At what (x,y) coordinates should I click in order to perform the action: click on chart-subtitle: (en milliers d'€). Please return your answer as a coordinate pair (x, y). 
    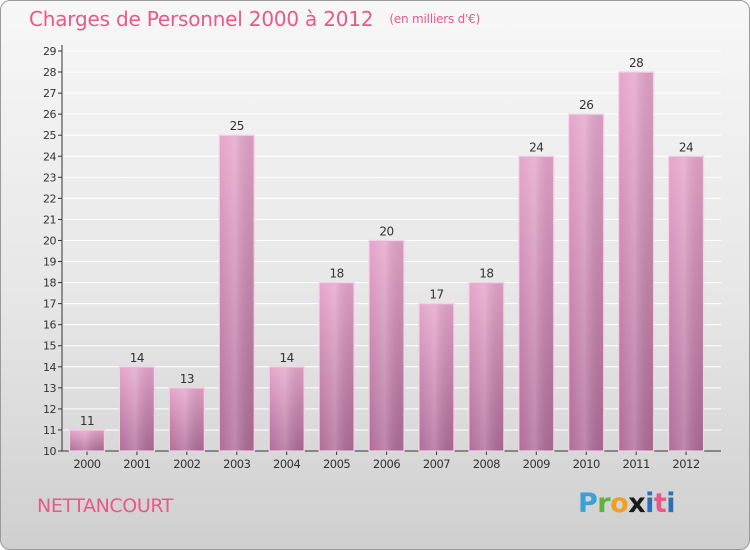
    Looking at the image, I should click on (435, 19).